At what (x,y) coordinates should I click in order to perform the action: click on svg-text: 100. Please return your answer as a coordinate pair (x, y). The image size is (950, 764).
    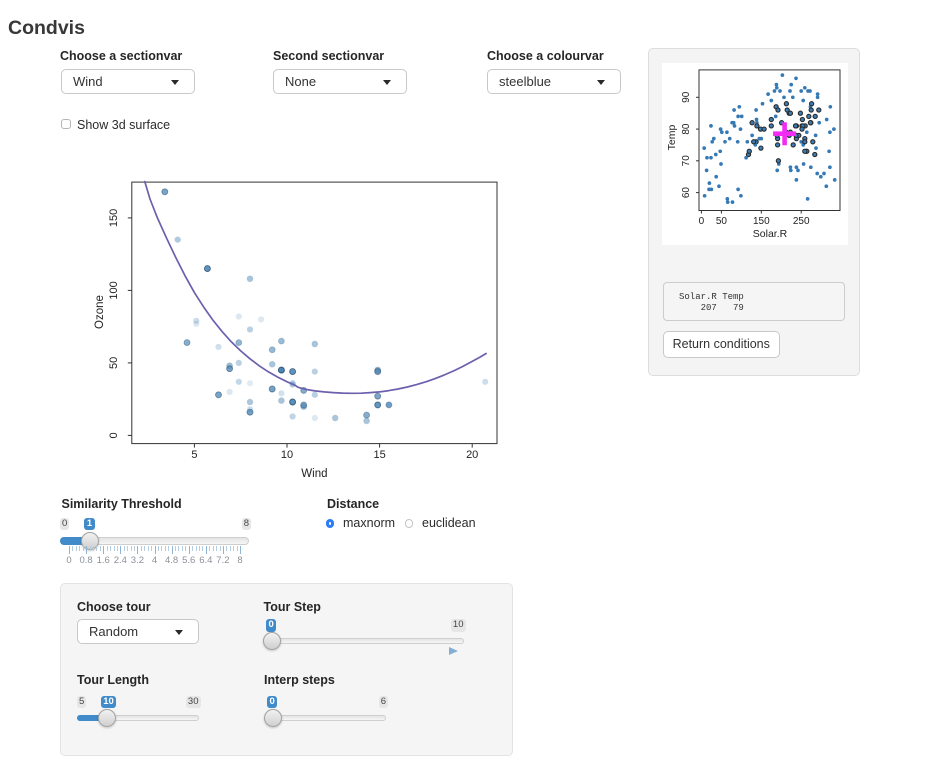
    Looking at the image, I should click on (114, 290).